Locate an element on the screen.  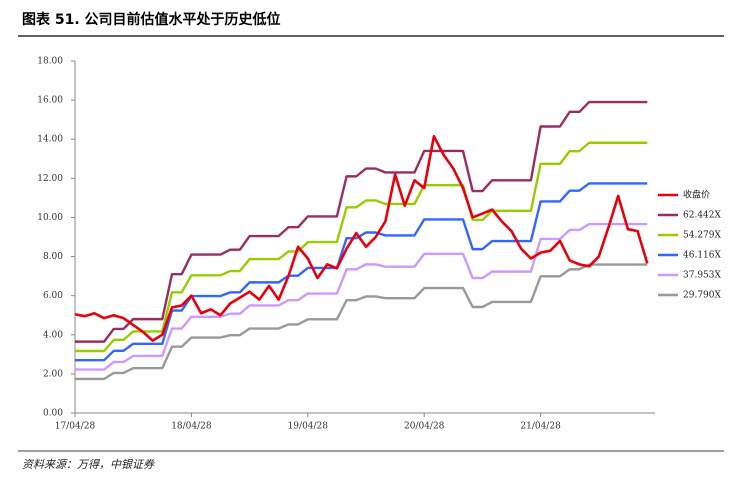
legend-label: 54.279X is located at coordinates (702, 236).